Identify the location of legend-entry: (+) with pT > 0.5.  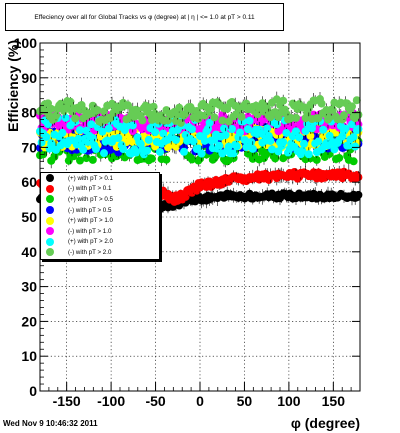
(100, 199).